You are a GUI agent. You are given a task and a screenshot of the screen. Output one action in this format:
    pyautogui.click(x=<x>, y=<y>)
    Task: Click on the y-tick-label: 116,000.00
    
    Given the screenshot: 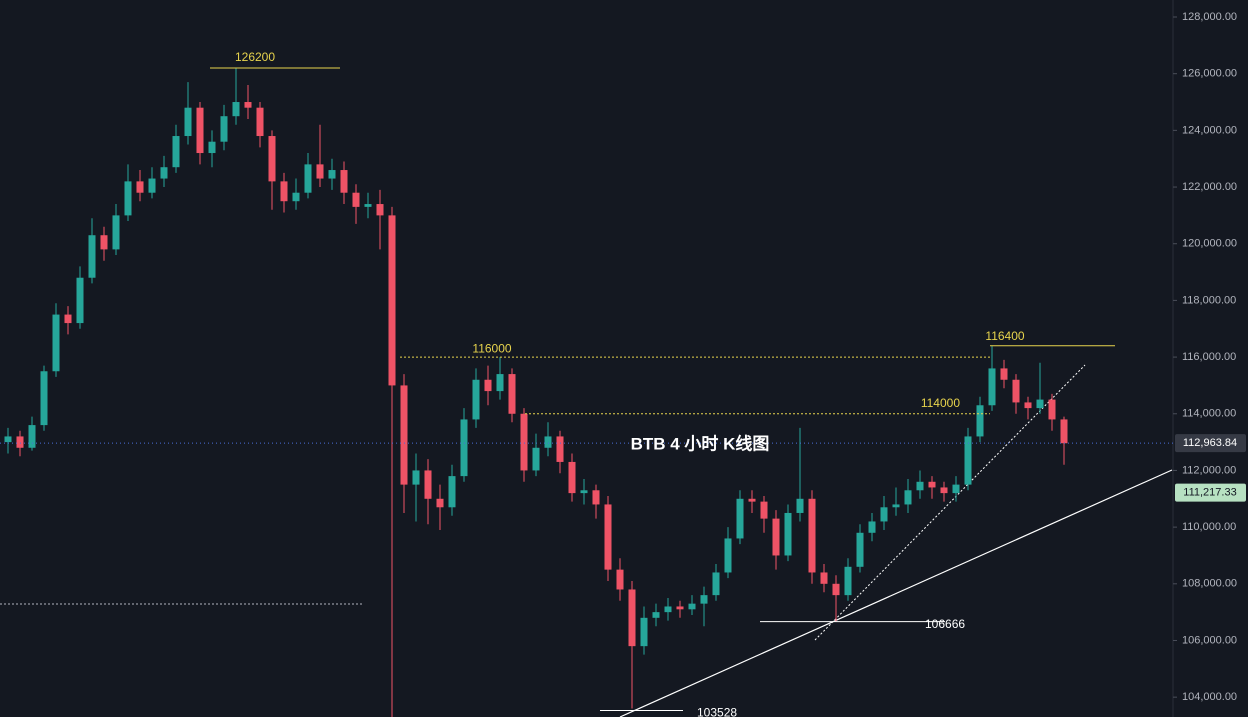 What is the action you would take?
    pyautogui.click(x=1209, y=357)
    